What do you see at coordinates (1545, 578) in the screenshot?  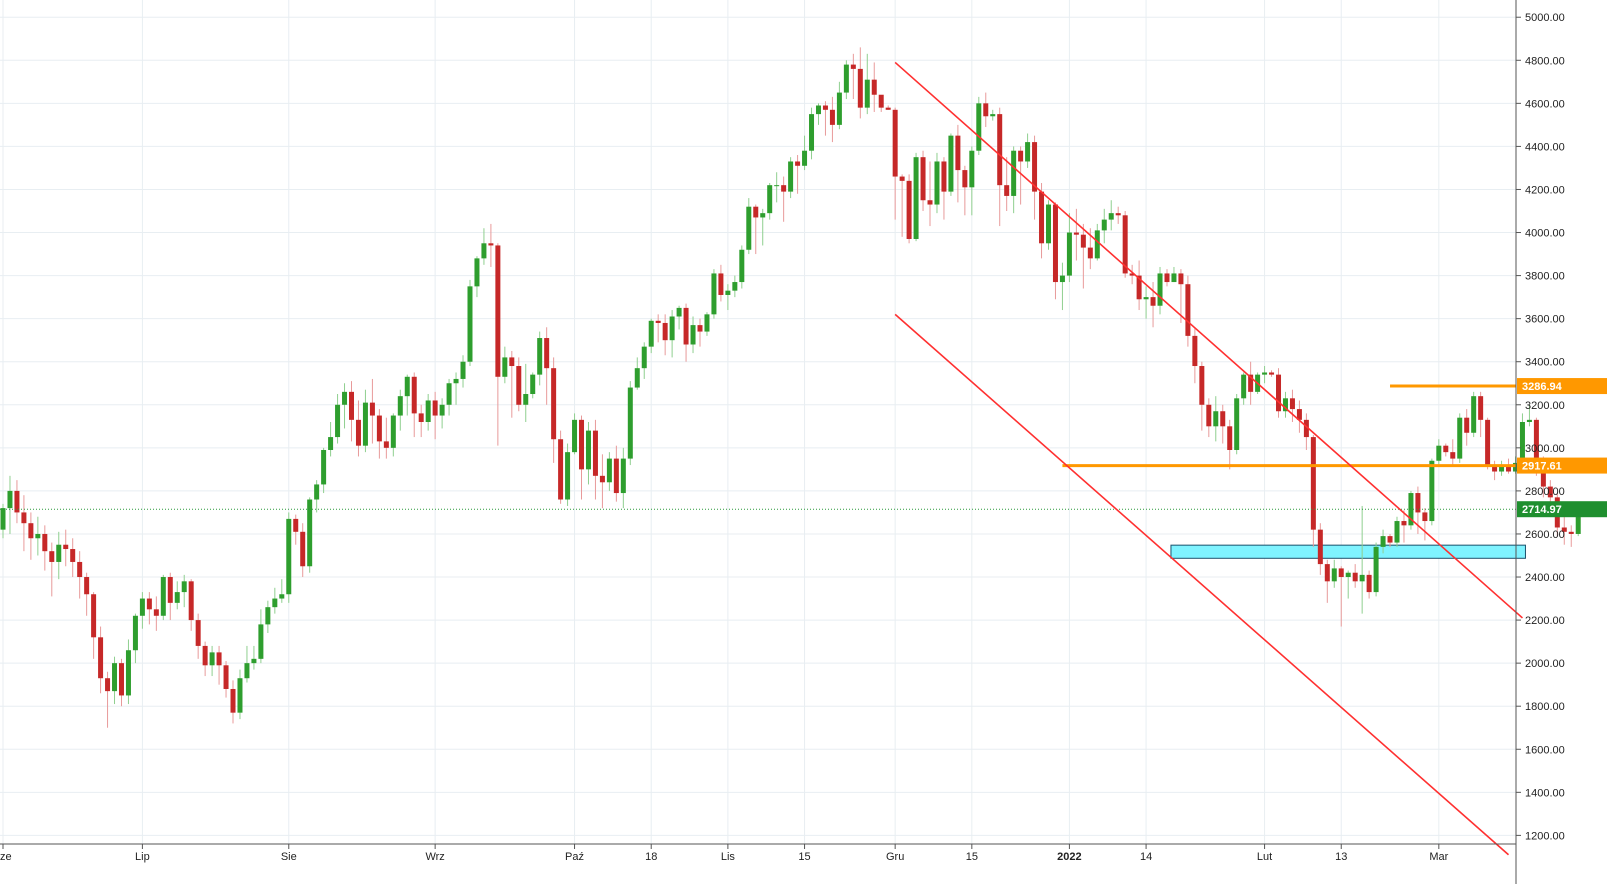 I see `price-tick-label: 2400.00` at bounding box center [1545, 578].